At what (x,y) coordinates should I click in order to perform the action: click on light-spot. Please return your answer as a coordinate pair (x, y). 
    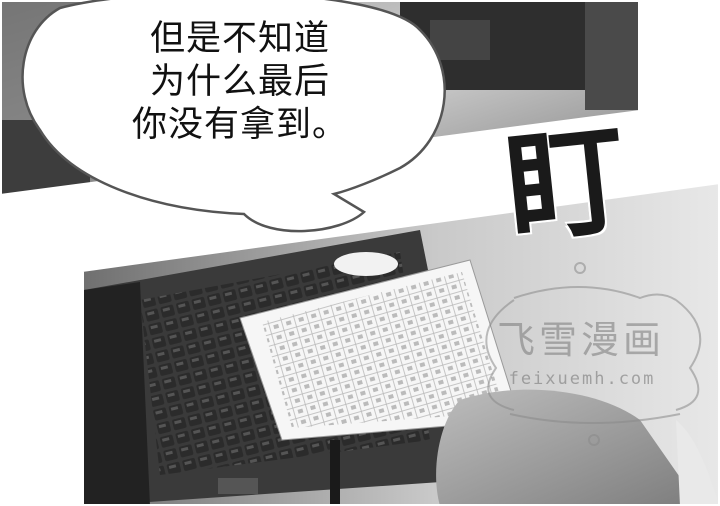
    Looking at the image, I should click on (366, 264).